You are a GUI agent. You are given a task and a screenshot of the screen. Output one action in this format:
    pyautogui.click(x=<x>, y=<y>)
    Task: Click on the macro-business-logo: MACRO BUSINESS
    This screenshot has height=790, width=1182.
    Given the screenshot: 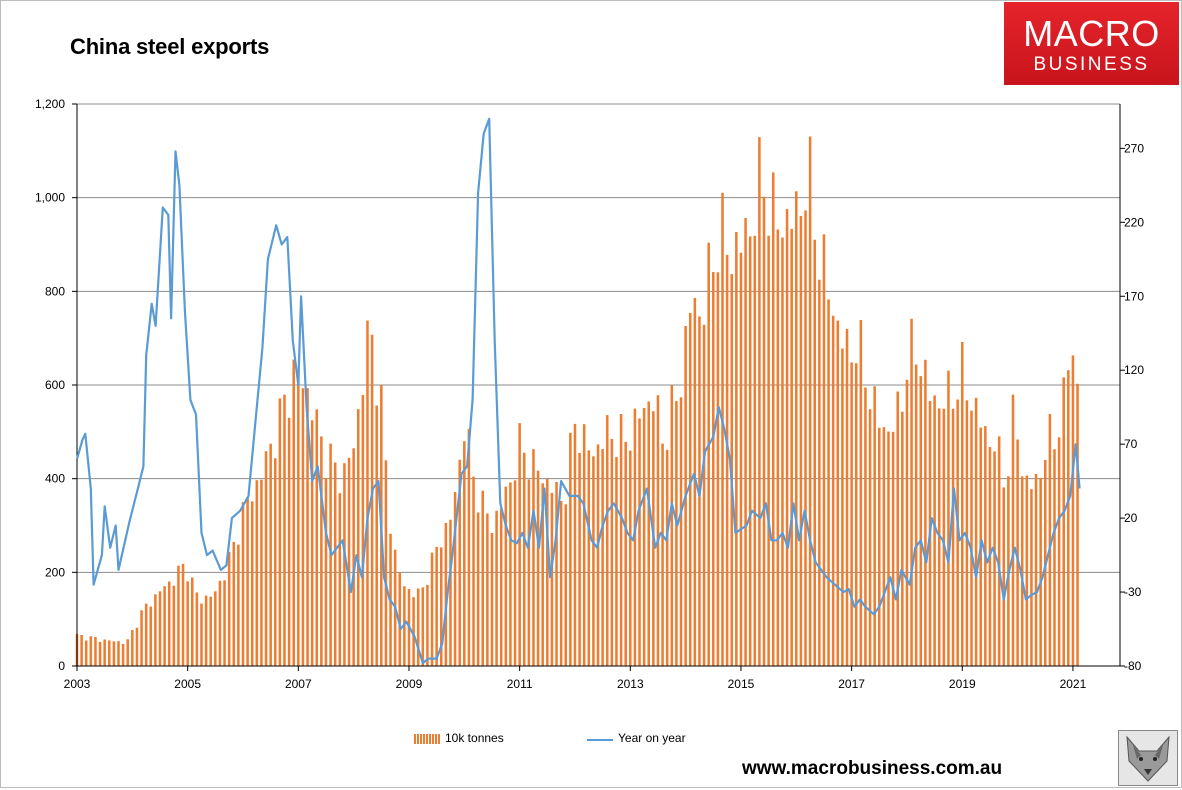 What is the action you would take?
    pyautogui.click(x=1091, y=43)
    